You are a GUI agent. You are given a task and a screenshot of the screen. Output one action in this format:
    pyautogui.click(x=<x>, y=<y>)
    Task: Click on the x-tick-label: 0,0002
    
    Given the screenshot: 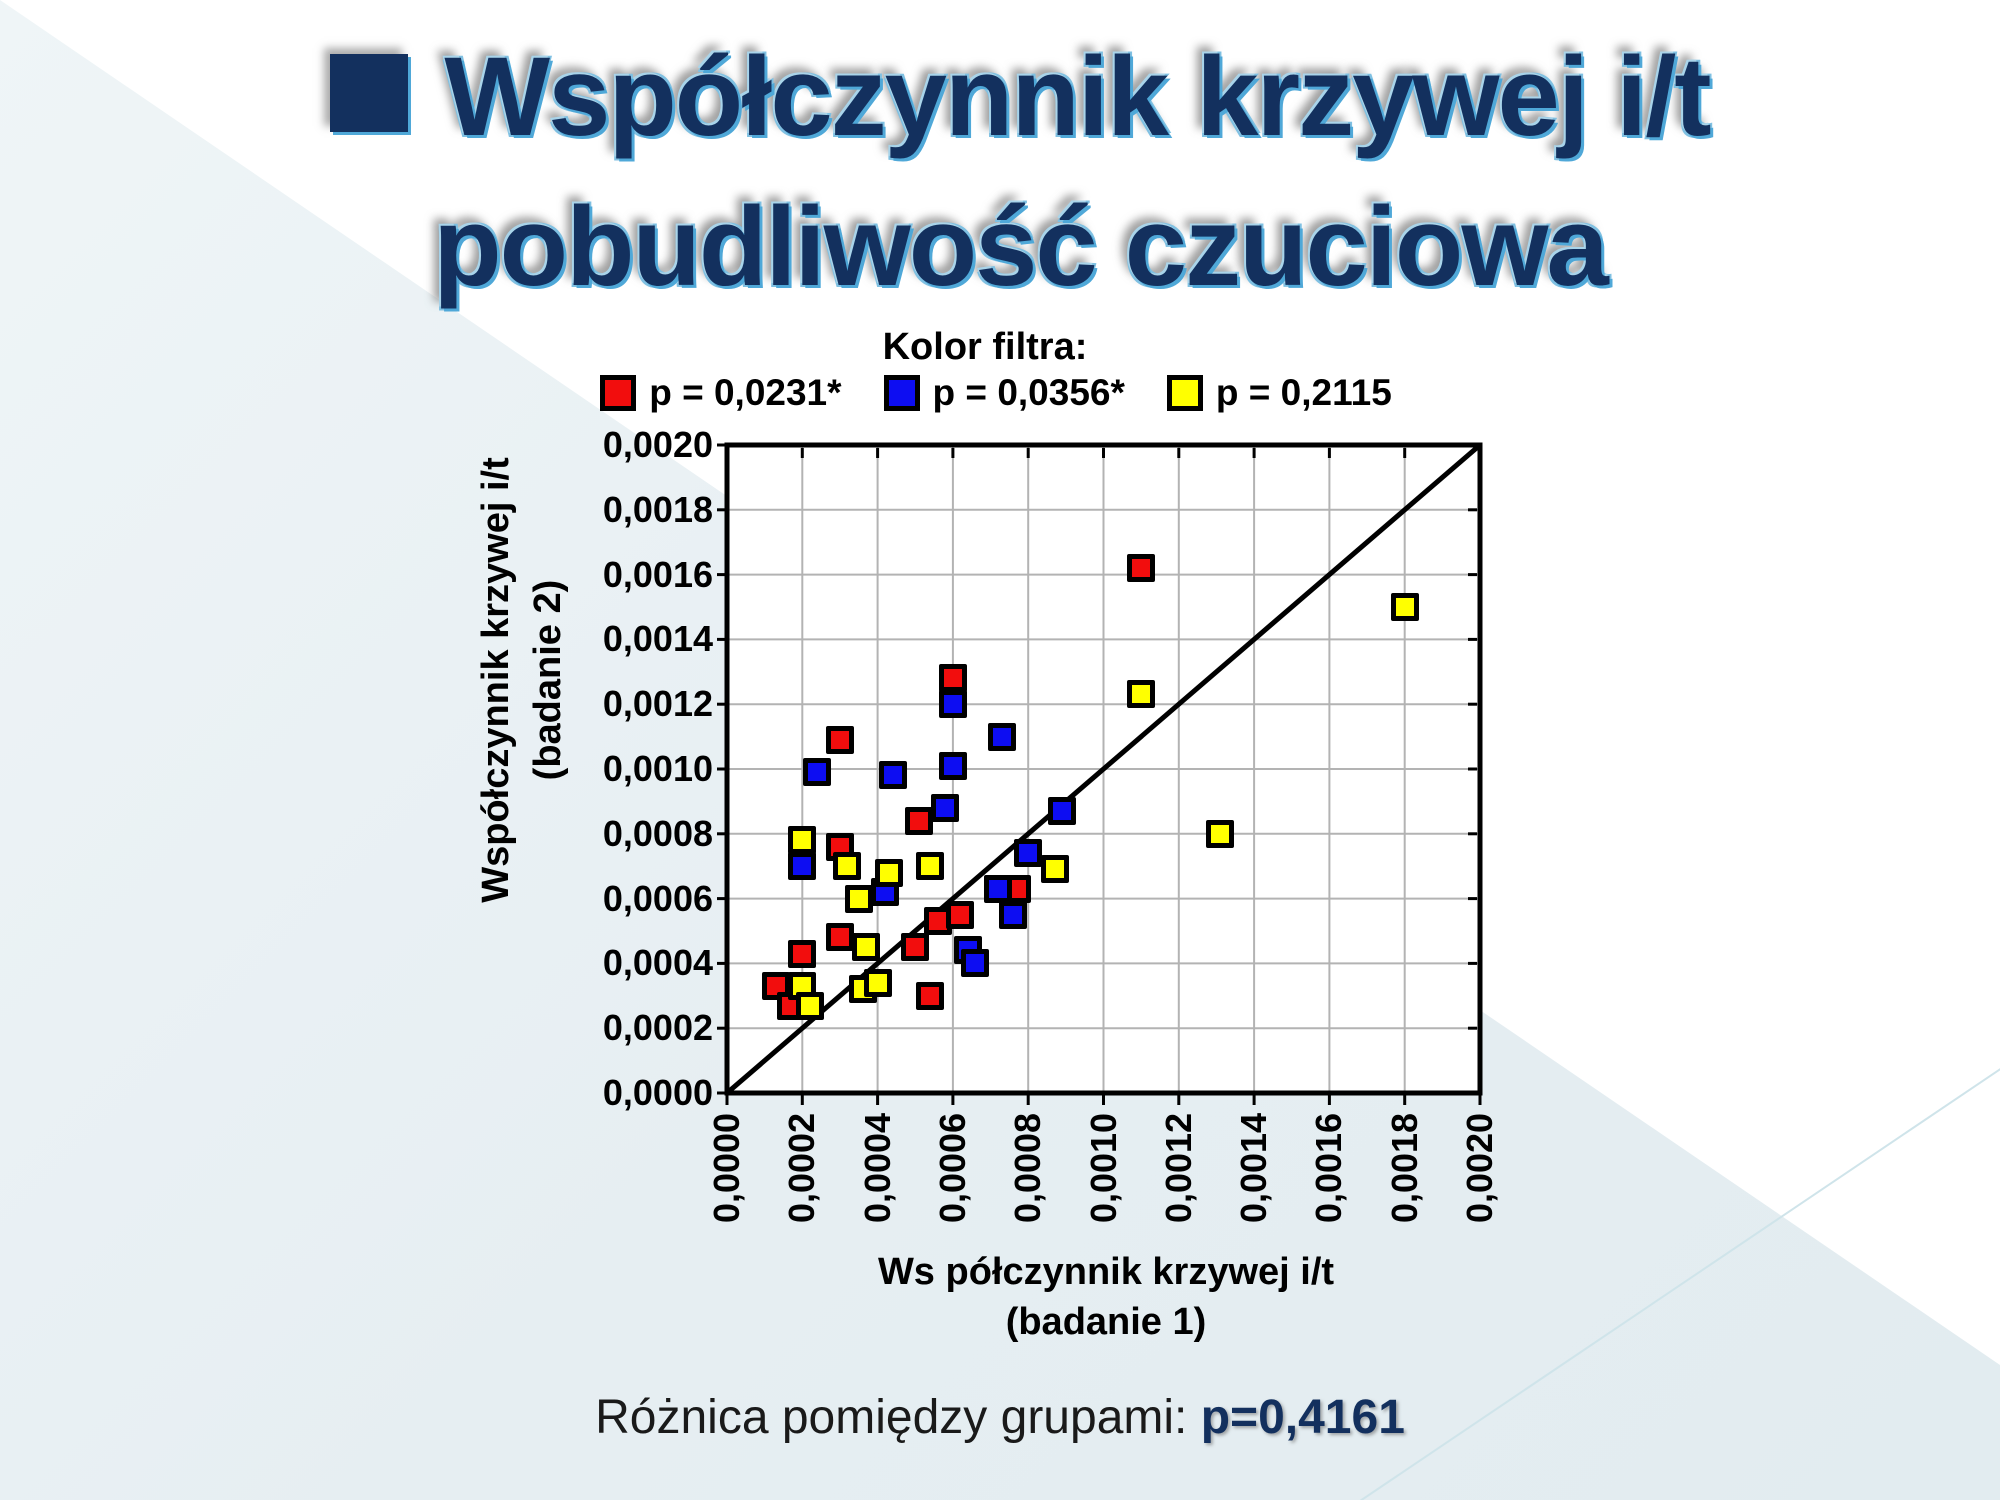 What is the action you would take?
    pyautogui.click(x=802, y=1168)
    